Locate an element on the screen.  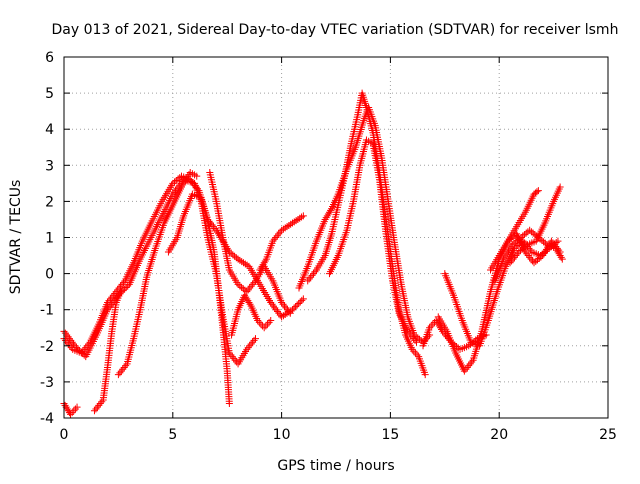
y-axis-label: SDTVAR / TECUs is located at coordinates (16, 237).